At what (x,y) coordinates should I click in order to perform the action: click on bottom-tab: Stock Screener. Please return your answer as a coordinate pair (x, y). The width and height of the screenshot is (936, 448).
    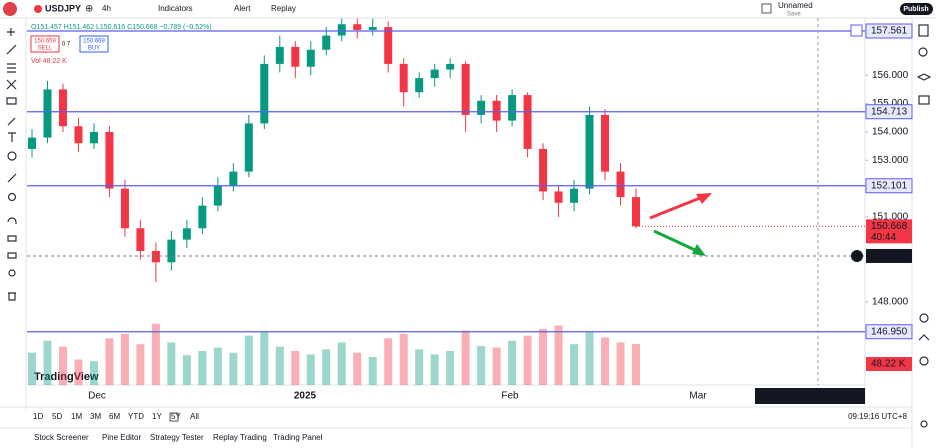
    Looking at the image, I should click on (61, 437).